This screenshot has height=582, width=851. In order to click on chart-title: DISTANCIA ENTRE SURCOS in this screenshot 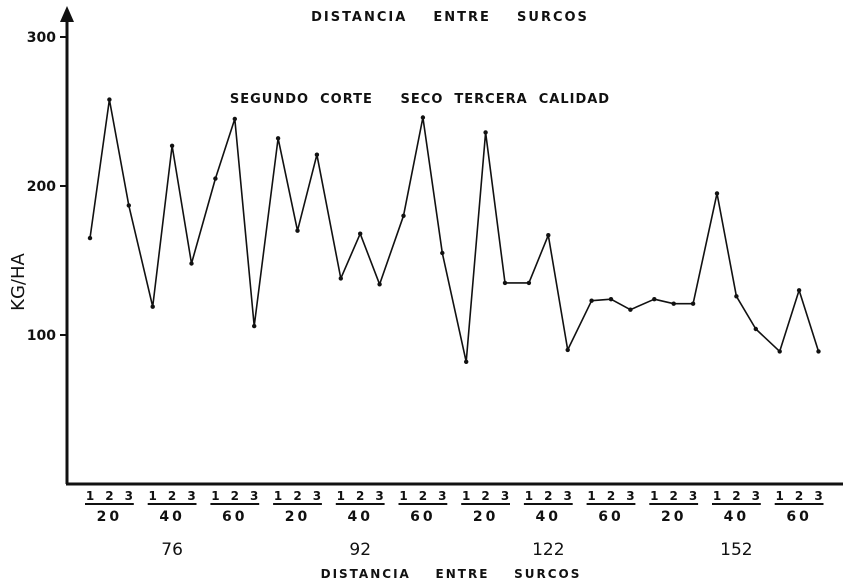, I will do `click(450, 17)`.